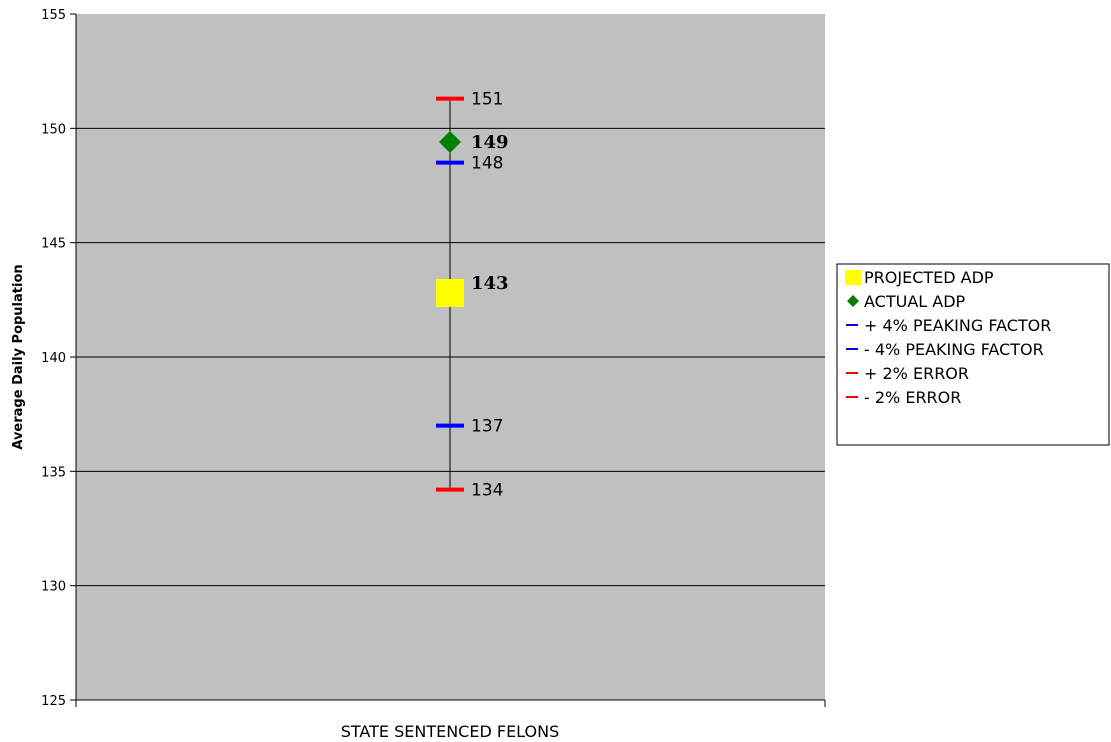  Describe the element at coordinates (450, 731) in the screenshot. I see `x-category-label: STATE SENTENCED FELONS` at that location.